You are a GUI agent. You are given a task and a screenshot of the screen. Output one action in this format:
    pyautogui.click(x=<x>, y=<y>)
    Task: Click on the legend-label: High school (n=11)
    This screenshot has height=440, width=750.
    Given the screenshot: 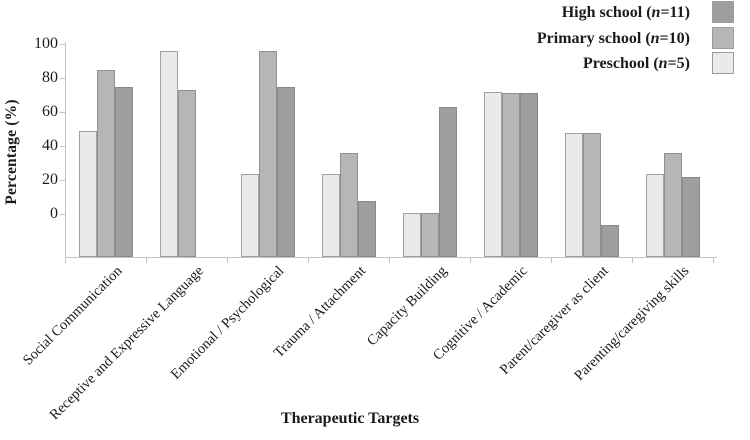 What is the action you would take?
    pyautogui.click(x=625, y=12)
    